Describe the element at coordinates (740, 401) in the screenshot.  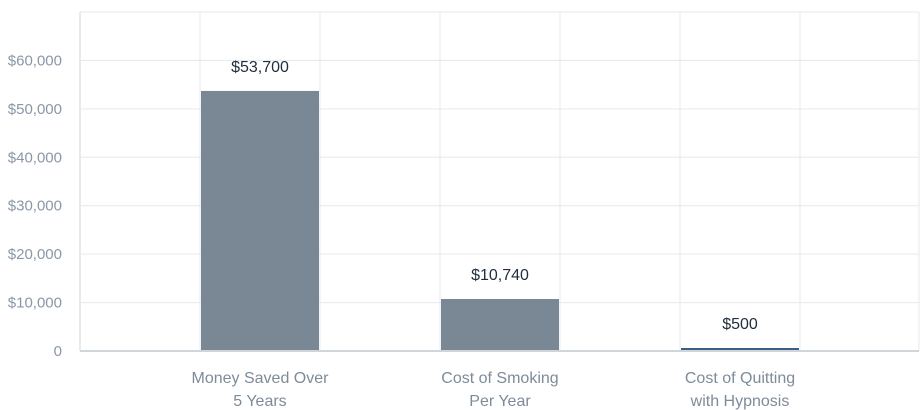
I see `category-label: with Hypnosis` at that location.